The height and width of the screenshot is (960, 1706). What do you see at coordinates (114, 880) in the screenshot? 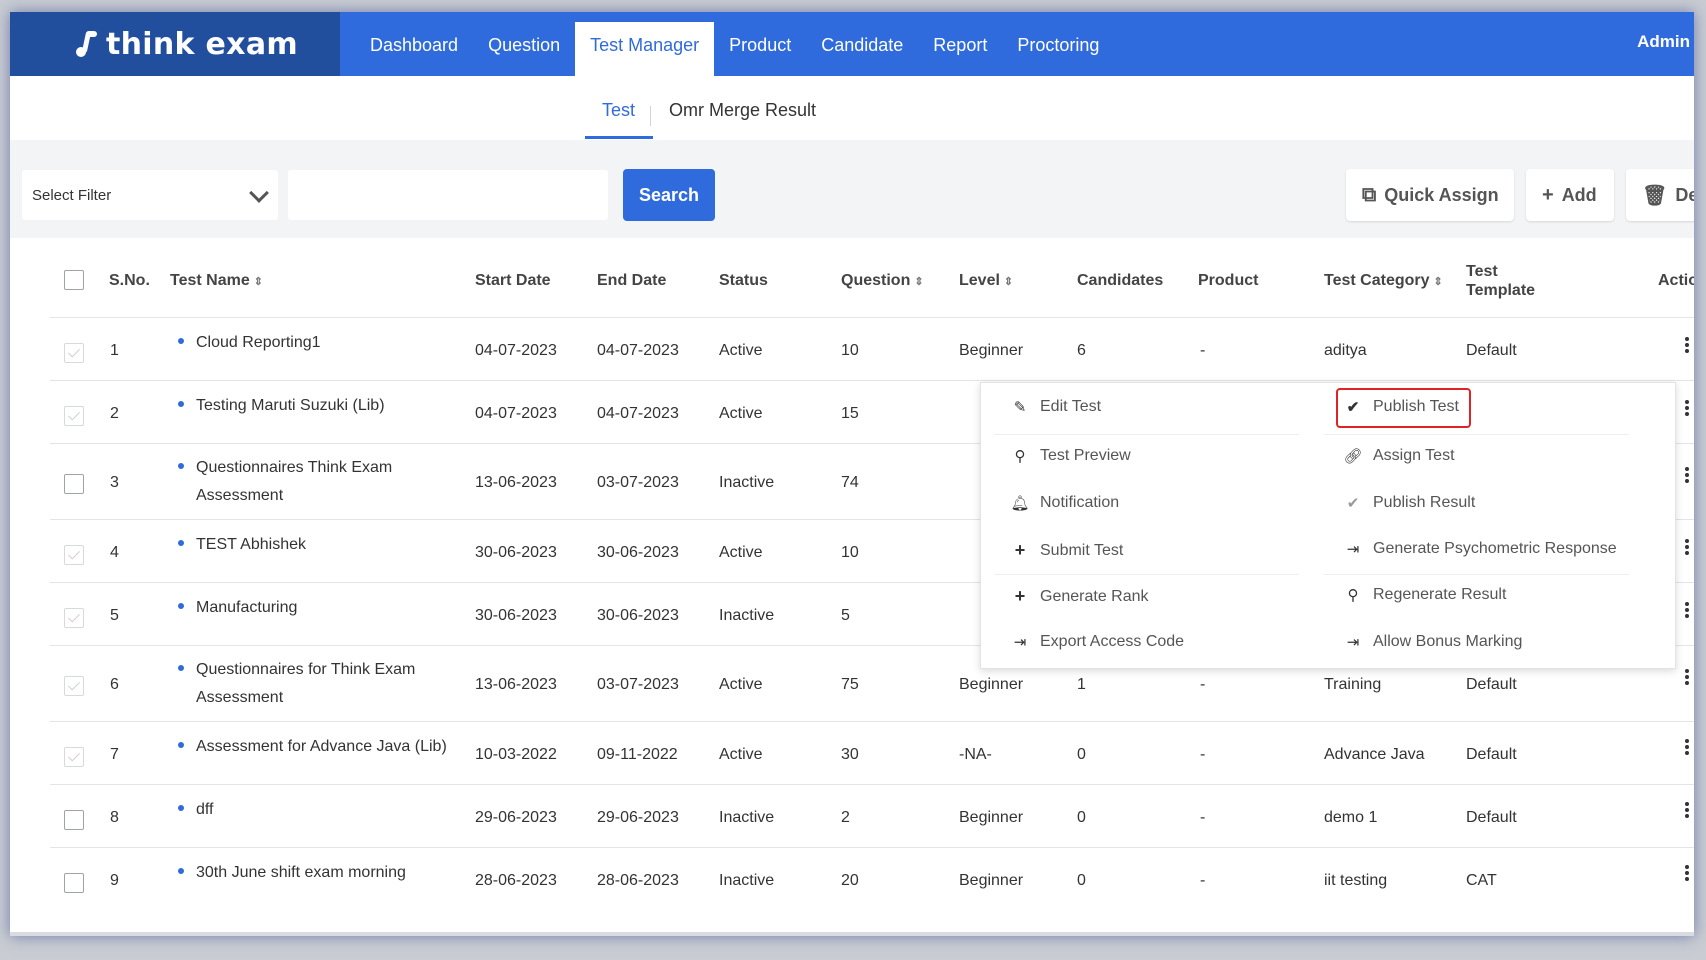
I see `row-sno: 9` at bounding box center [114, 880].